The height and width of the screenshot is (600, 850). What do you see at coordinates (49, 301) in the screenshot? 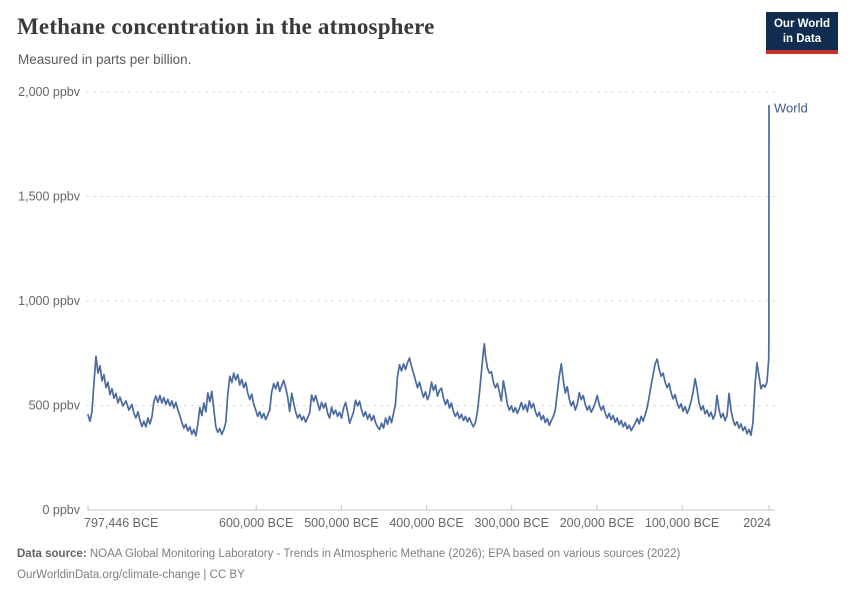
I see `y-tick-label: 1,000 ppbv` at bounding box center [49, 301].